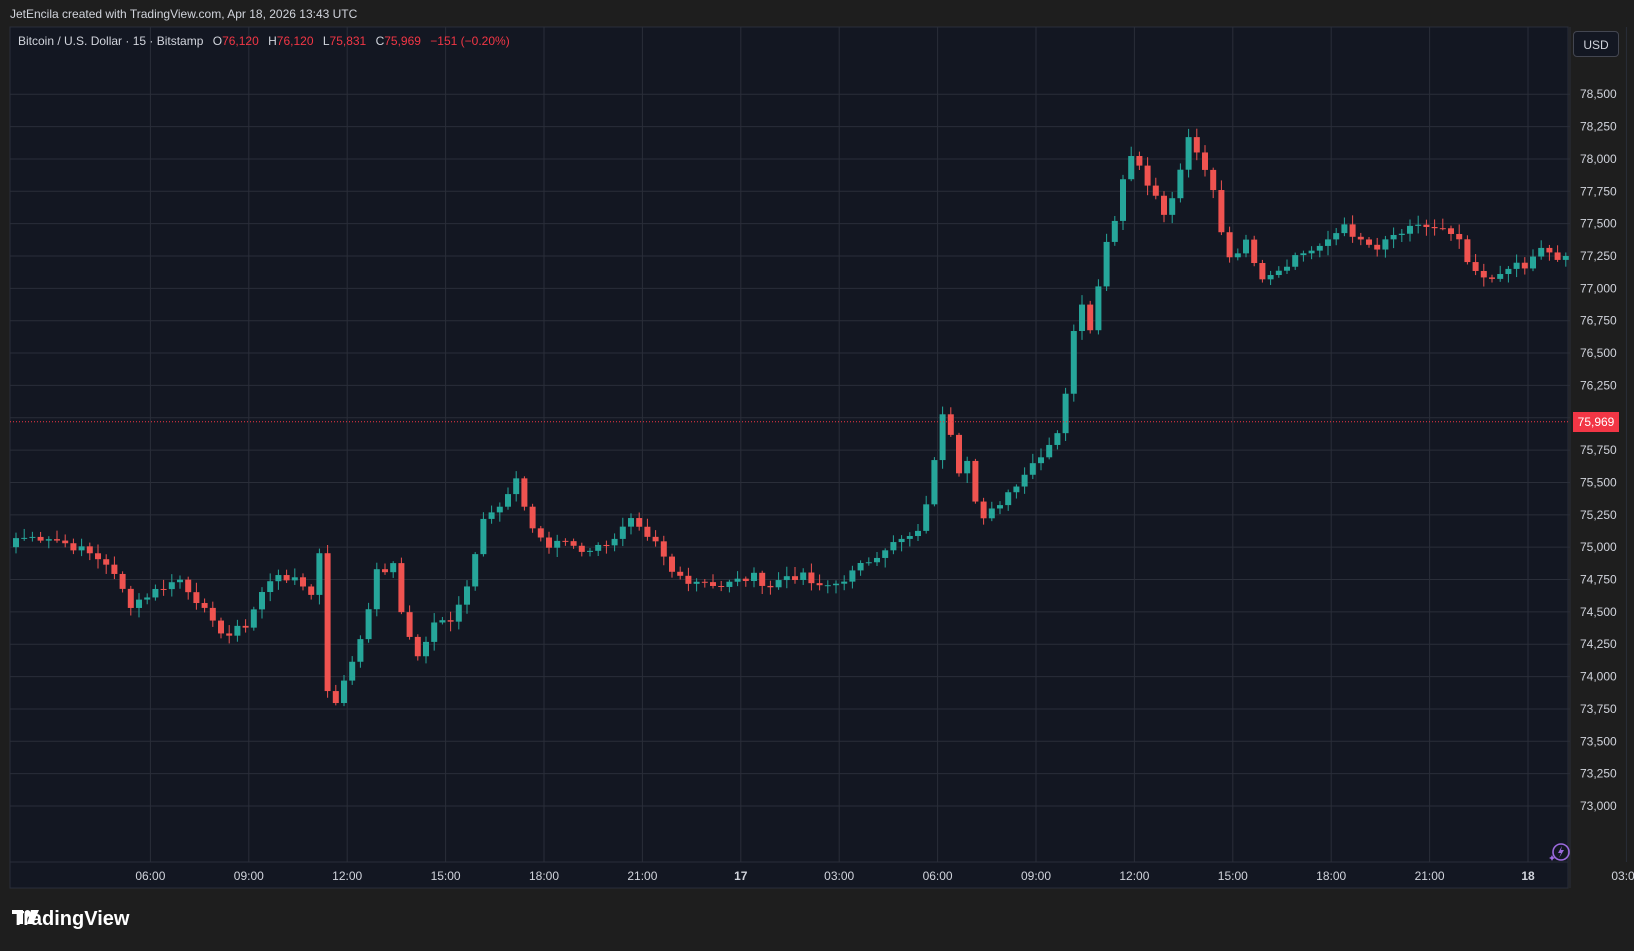 The width and height of the screenshot is (1634, 951). What do you see at coordinates (111, 41) in the screenshot?
I see `symbol-name: Bitcoin / U.S. Dollar · 15 · Bitstamp` at bounding box center [111, 41].